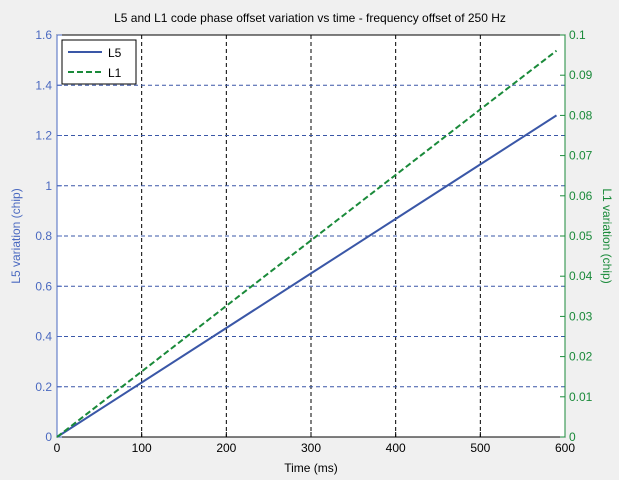 The image size is (619, 480). Describe the element at coordinates (581, 75) in the screenshot. I see `y-right-tick-label: 0.09` at that location.